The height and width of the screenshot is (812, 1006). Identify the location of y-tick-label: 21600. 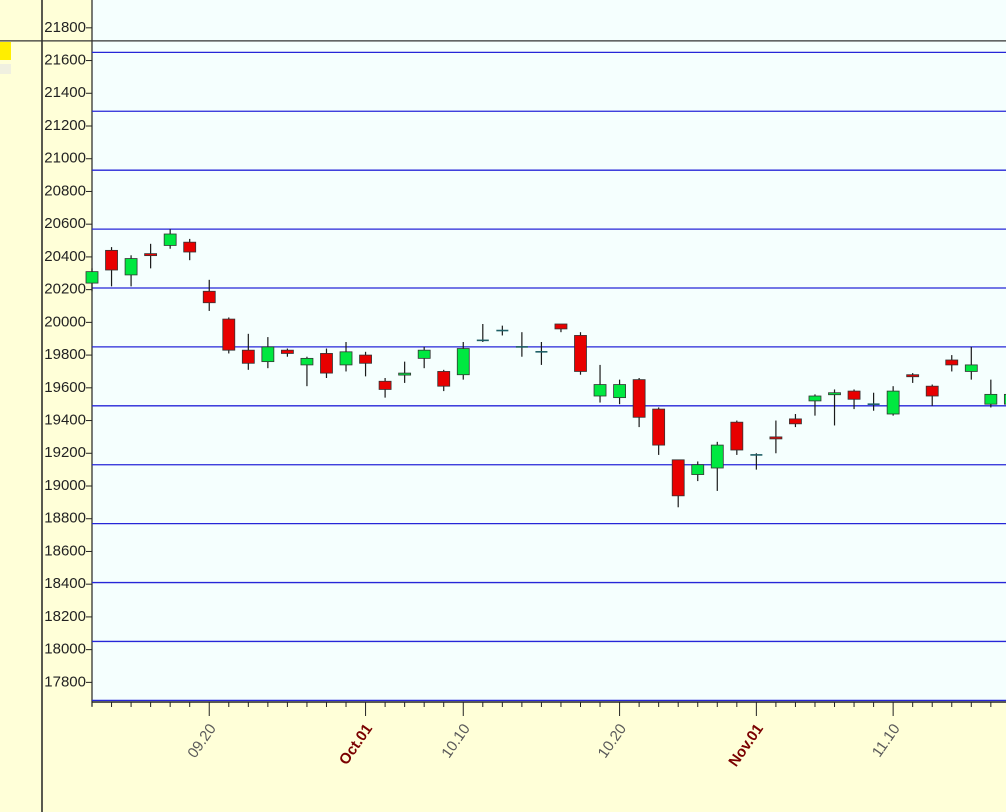
(65, 60).